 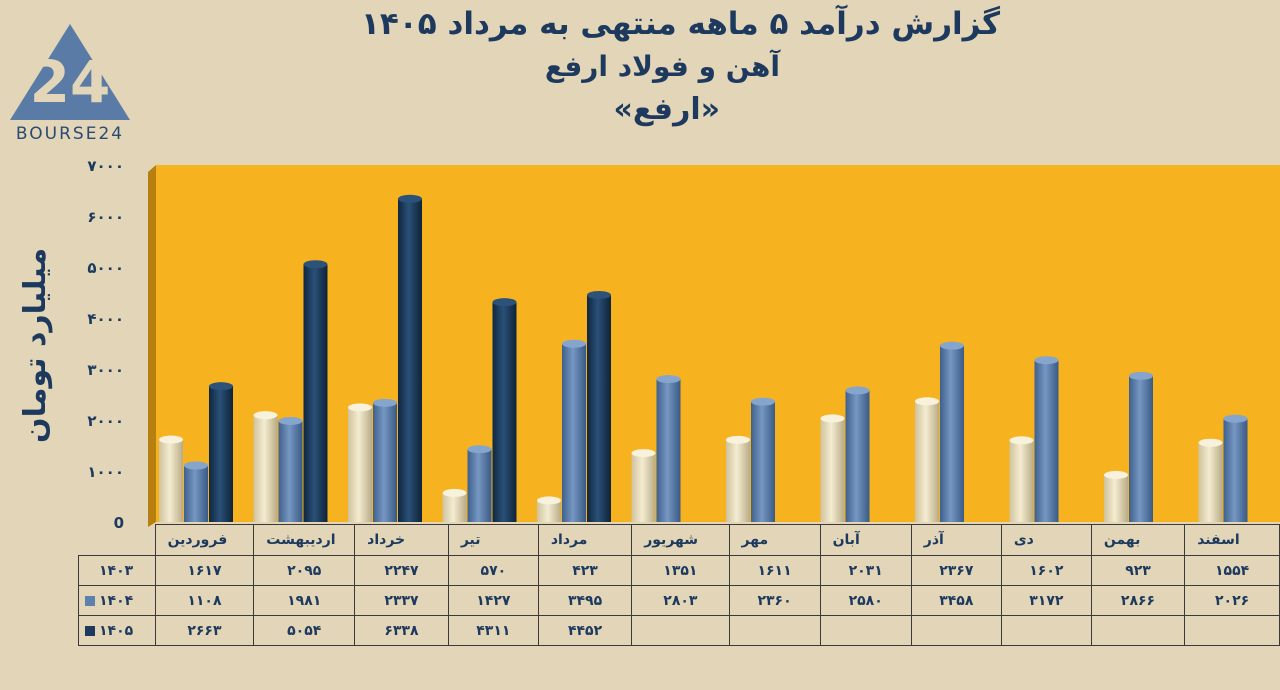 What do you see at coordinates (117, 630) in the screenshot?
I see `series-label: ۱۴۰۵` at bounding box center [117, 630].